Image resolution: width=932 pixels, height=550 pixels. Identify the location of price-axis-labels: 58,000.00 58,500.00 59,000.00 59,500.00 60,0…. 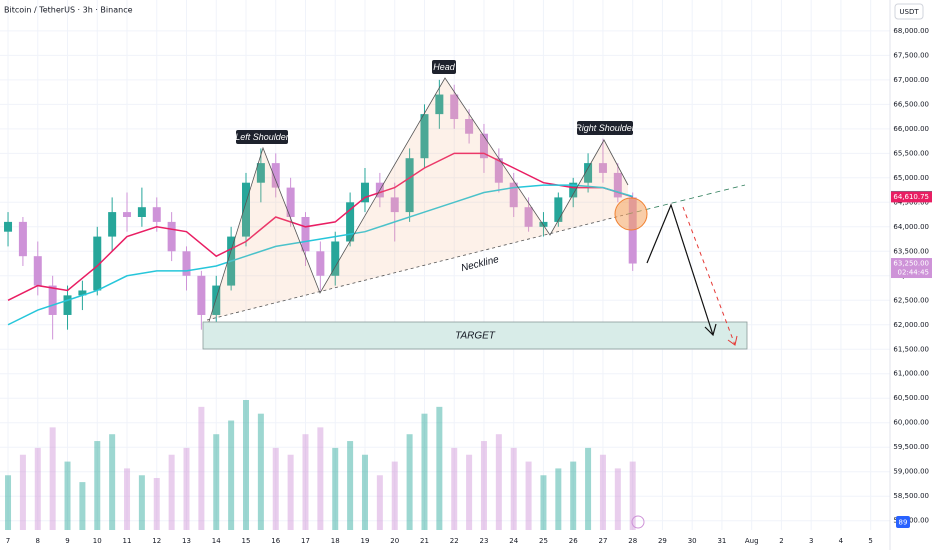
(911, 276).